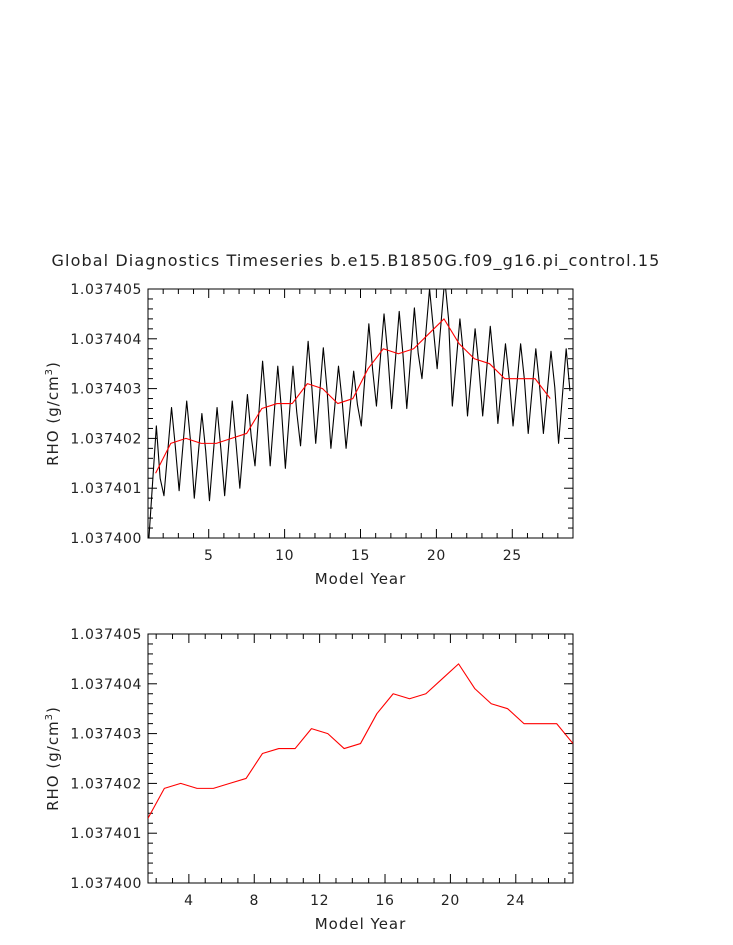 Image resolution: width=733 pixels, height=945 pixels. What do you see at coordinates (254, 901) in the screenshot?
I see `x-tick-label: 8` at bounding box center [254, 901].